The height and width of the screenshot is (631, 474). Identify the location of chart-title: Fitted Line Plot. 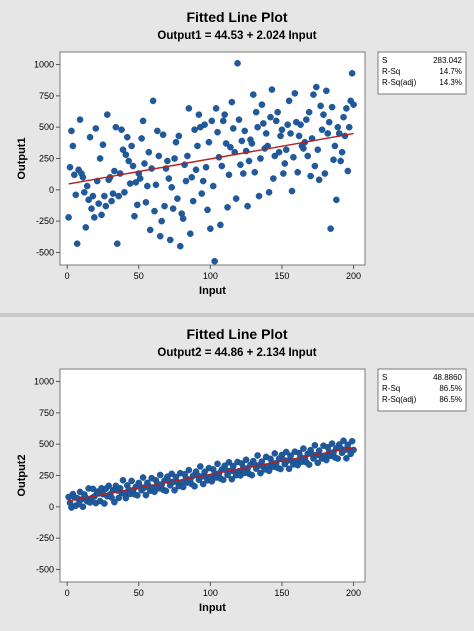
(236, 17).